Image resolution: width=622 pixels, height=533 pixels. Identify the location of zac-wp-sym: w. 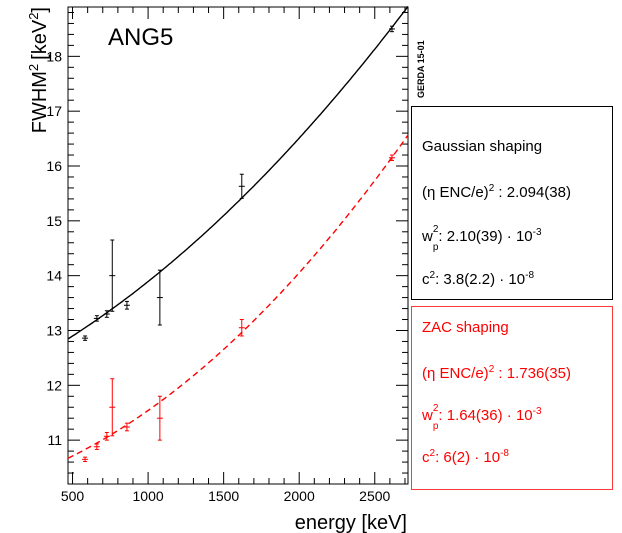
(427, 415).